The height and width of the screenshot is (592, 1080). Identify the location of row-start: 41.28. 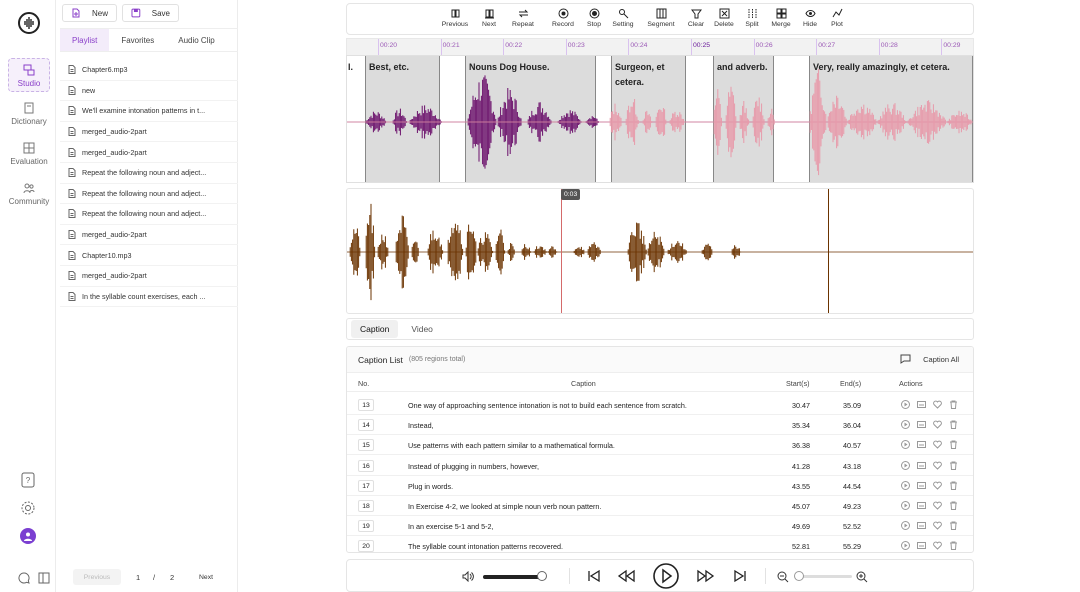
(801, 466).